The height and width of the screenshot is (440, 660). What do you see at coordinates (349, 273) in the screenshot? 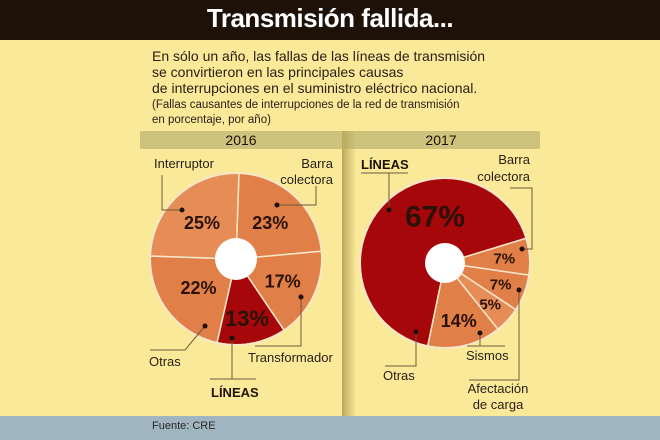
I see `panel-divider` at bounding box center [349, 273].